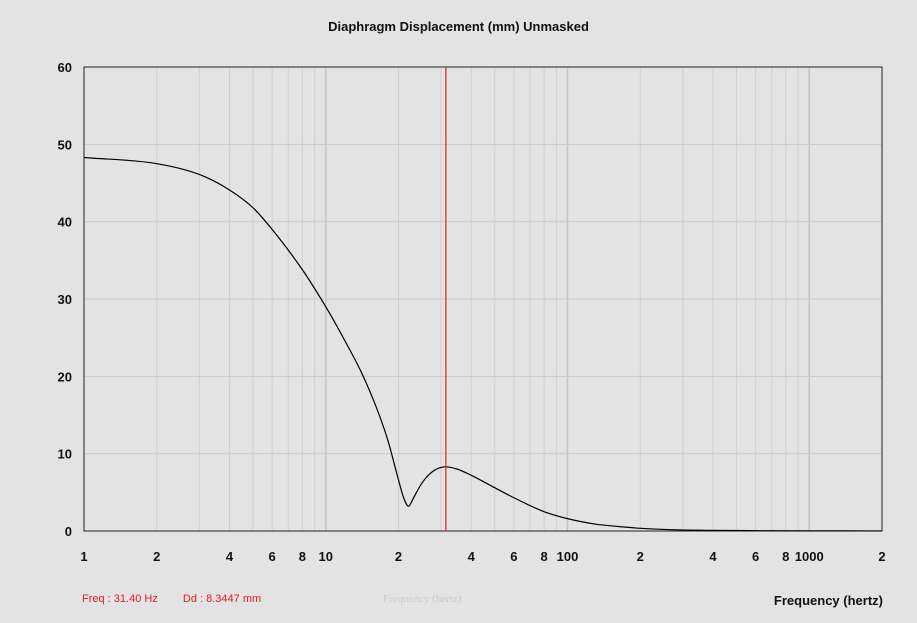  I want to click on x-axis-ticks: 1 2 4 6 8 10 2 4 6 8 100 2 4 6 8 1000 2, so click(482, 556).